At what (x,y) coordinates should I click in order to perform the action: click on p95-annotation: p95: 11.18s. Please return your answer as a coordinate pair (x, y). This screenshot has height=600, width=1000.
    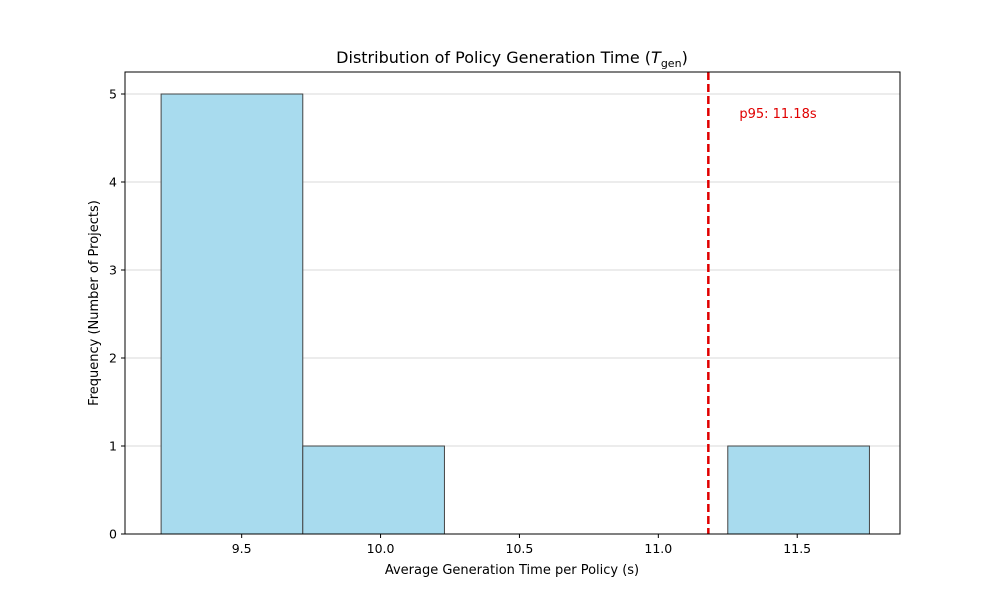
    Looking at the image, I should click on (778, 114).